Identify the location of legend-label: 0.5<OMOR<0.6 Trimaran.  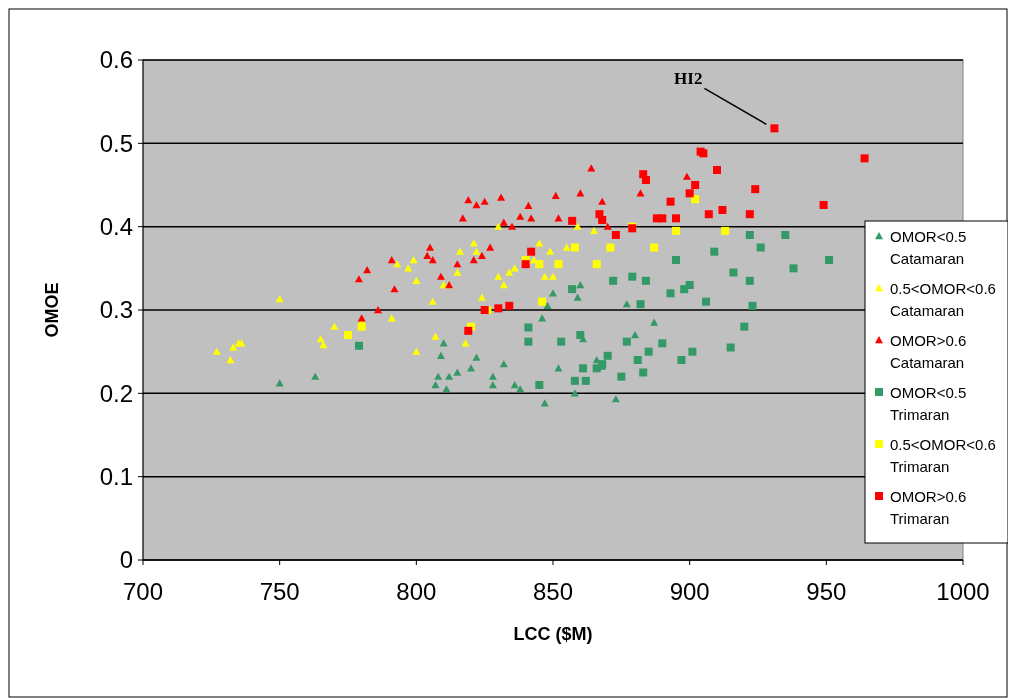
(943, 456).